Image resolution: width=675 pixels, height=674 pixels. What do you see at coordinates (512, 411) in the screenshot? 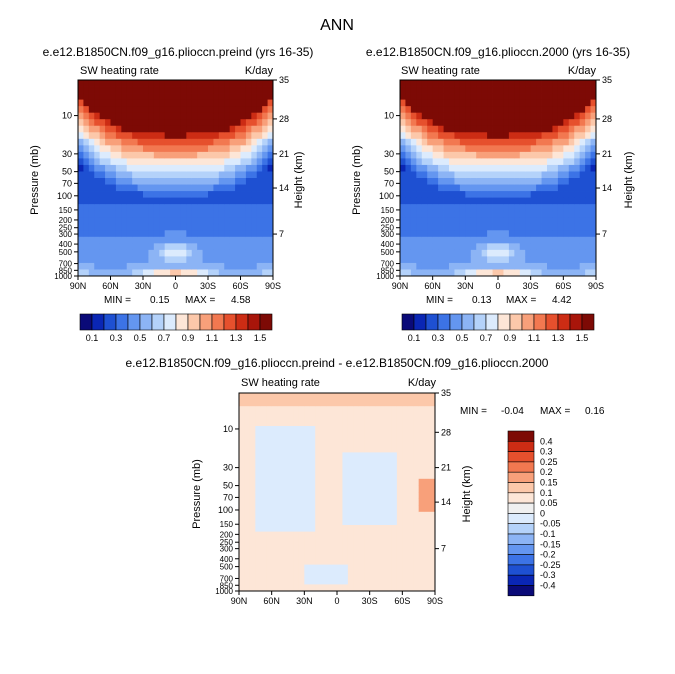
I see `min-value: -0.04` at bounding box center [512, 411].